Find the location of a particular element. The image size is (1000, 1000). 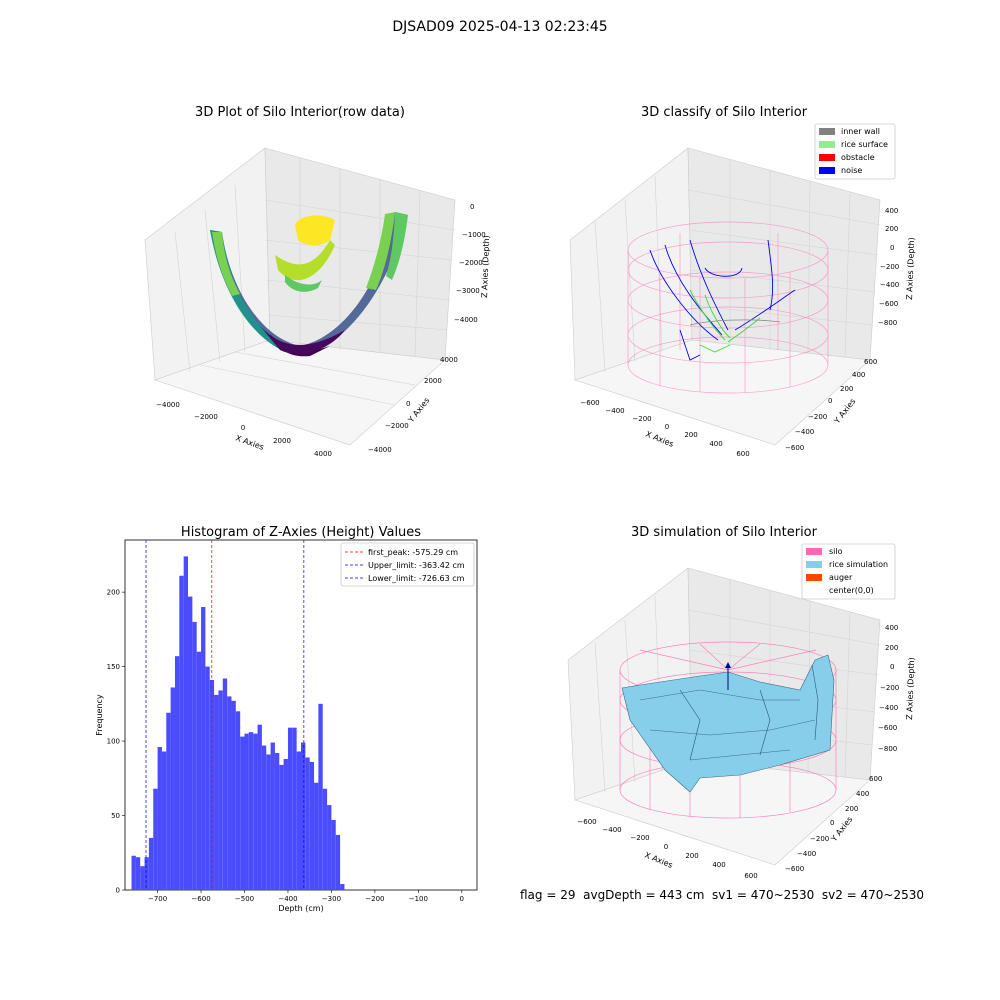

panel-title-raw: 3D Plot of Silo Interior(row data) is located at coordinates (300, 112).